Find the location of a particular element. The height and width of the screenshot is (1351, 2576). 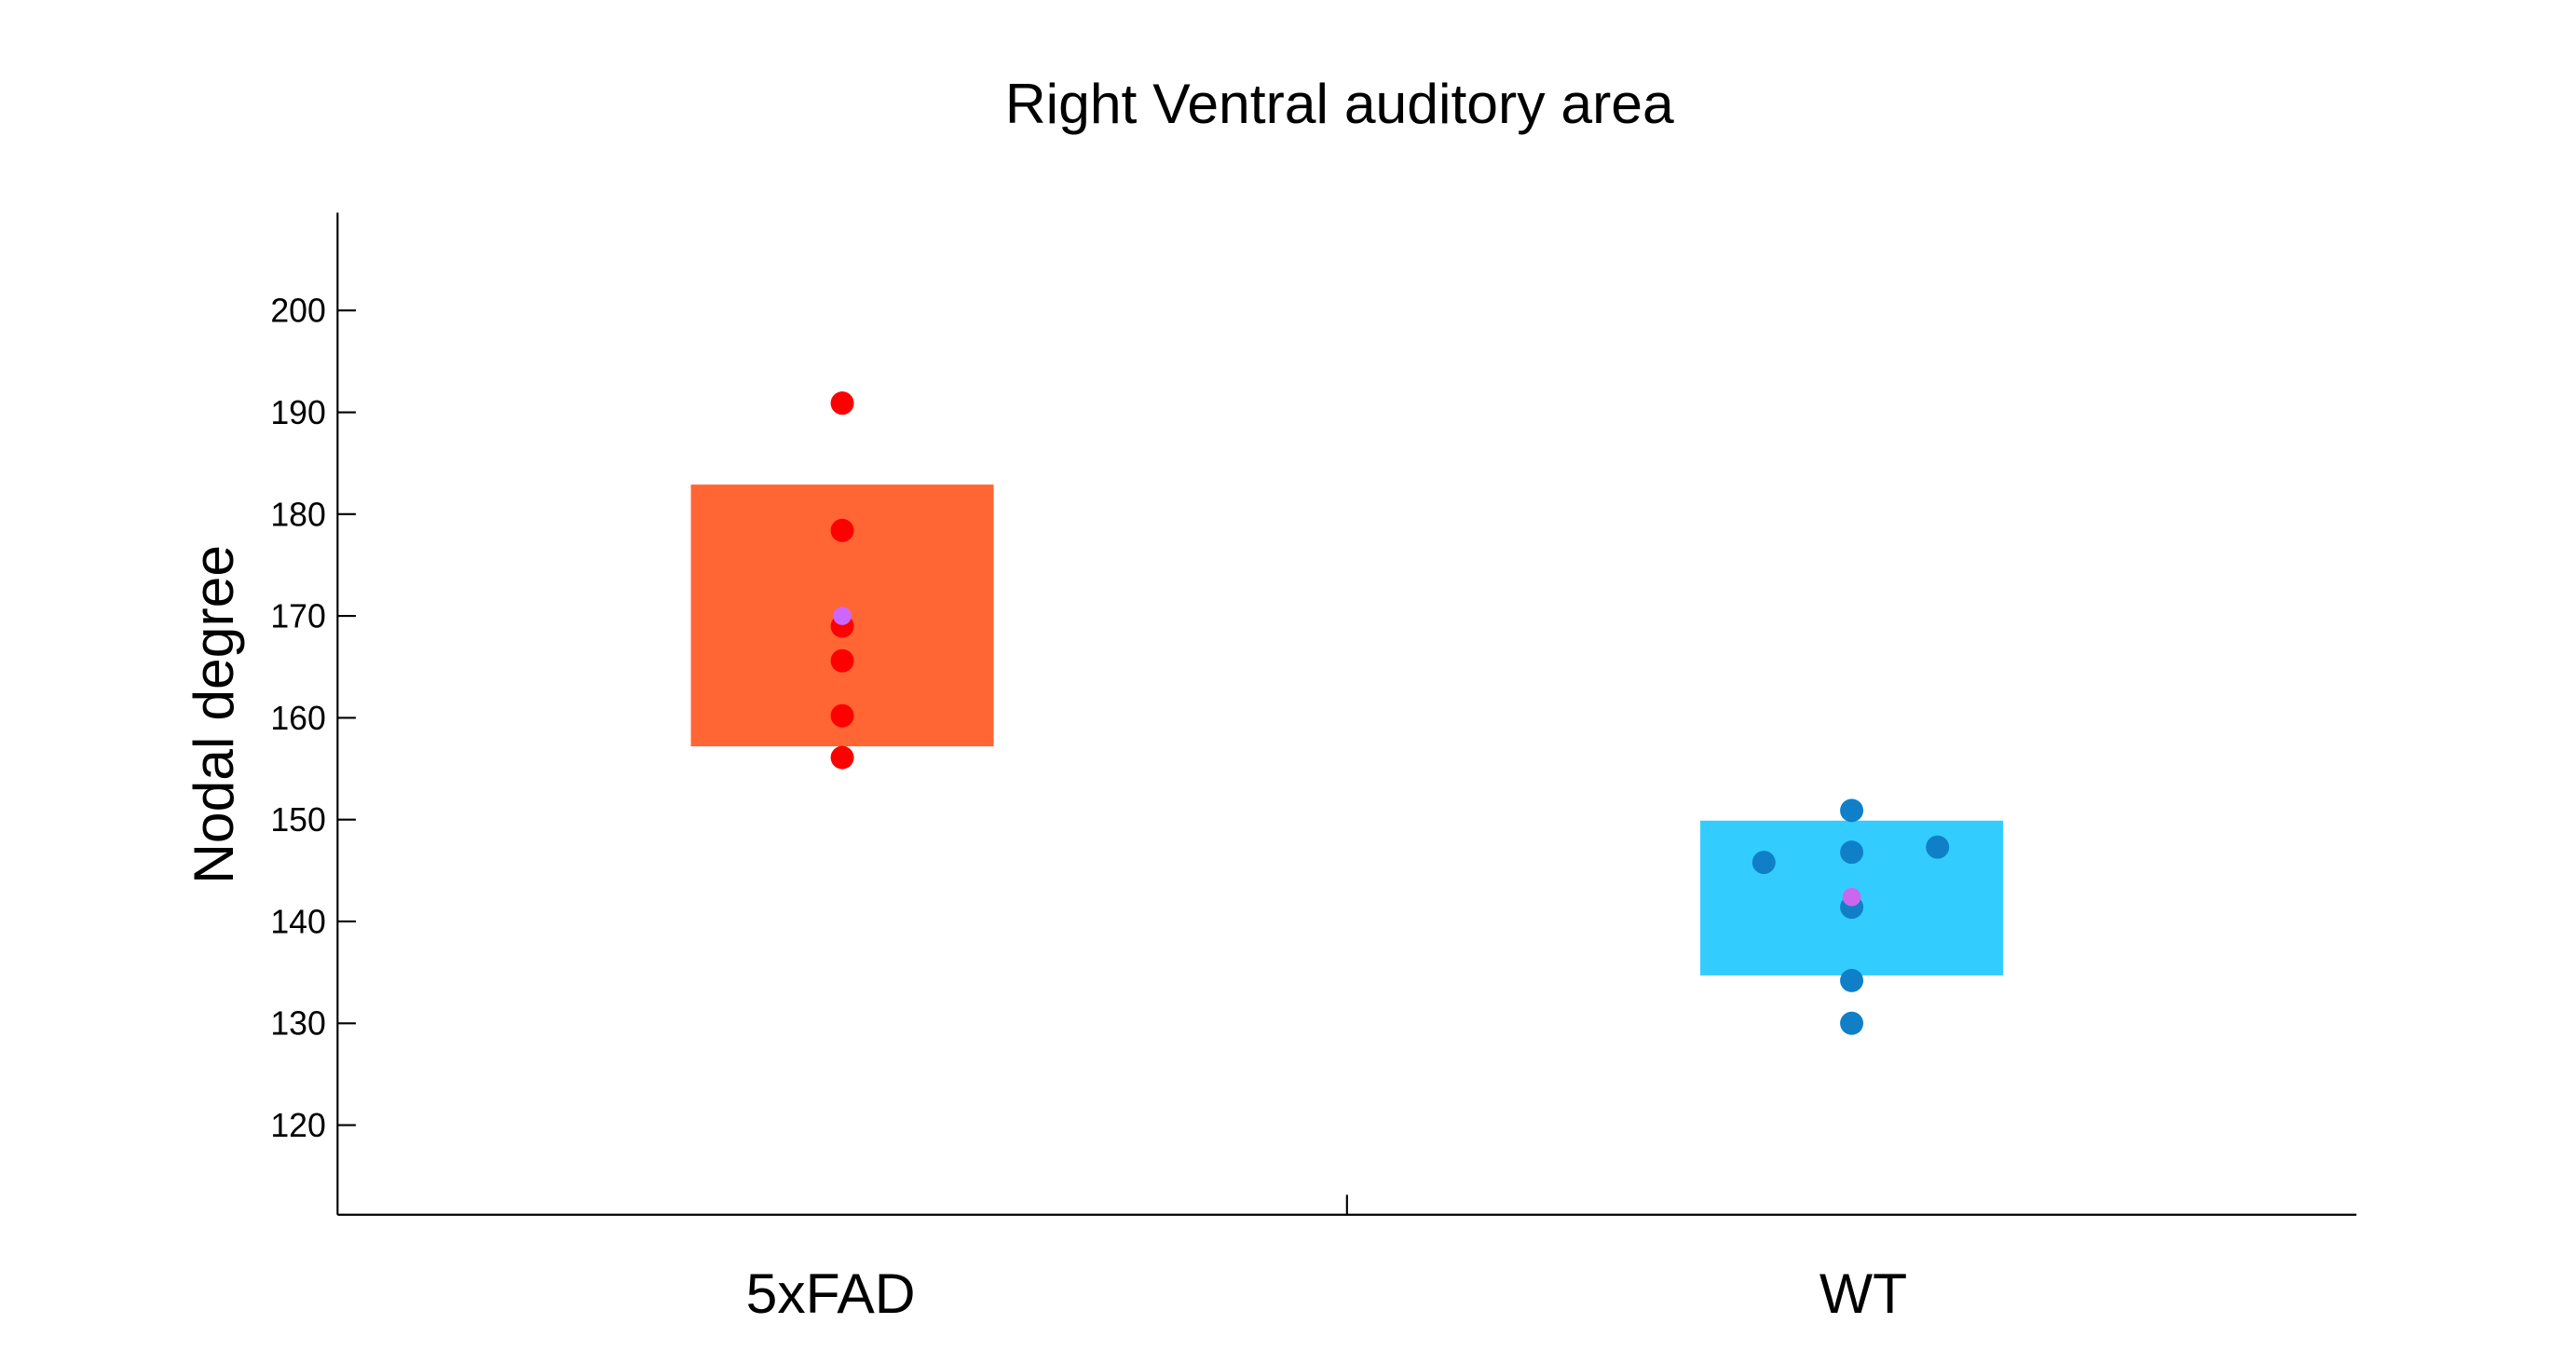

y-tick-label: 130 is located at coordinates (298, 1024).